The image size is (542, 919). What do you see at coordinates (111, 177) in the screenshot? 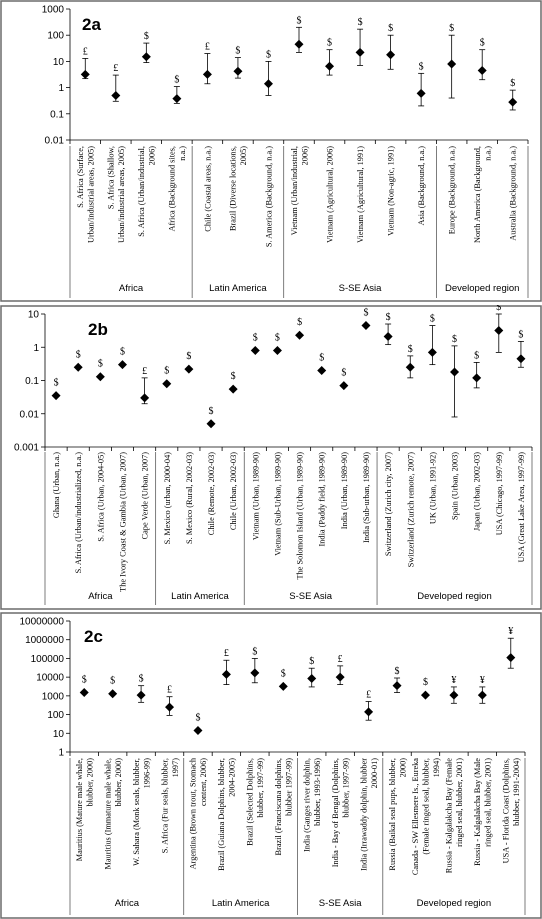
I see `x-tick-label-line: S. Africa (Shallow,` at bounding box center [111, 177].